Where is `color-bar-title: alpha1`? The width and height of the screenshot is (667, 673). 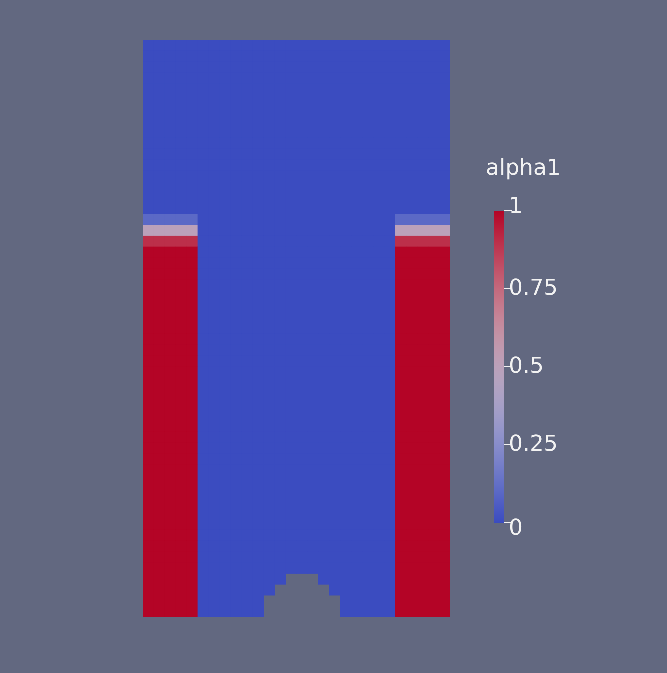
color-bar-title: alpha1 is located at coordinates (523, 168).